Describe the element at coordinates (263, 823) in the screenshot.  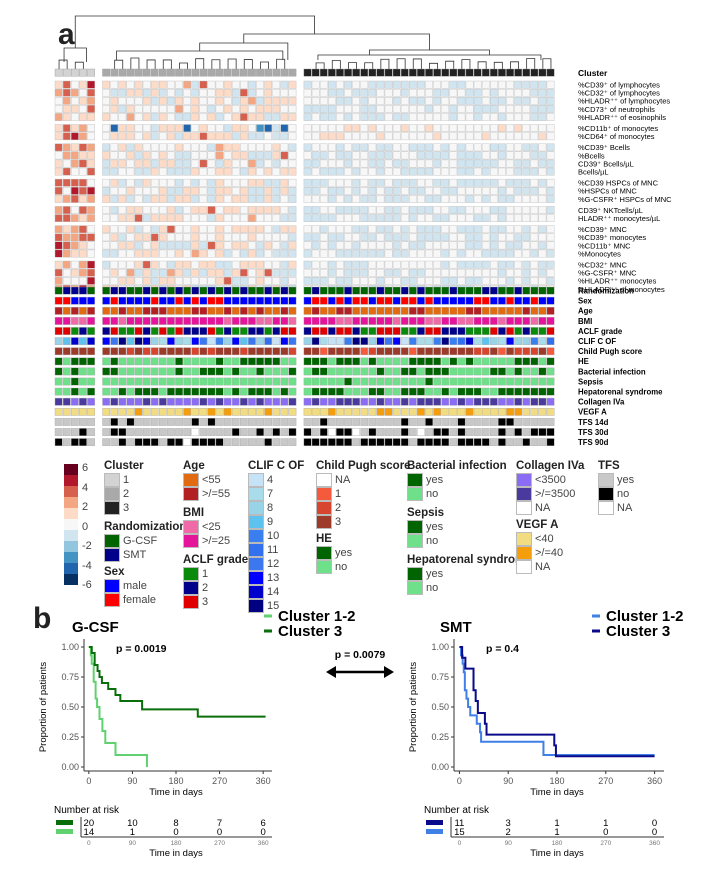
I see `risk-count: 6` at that location.